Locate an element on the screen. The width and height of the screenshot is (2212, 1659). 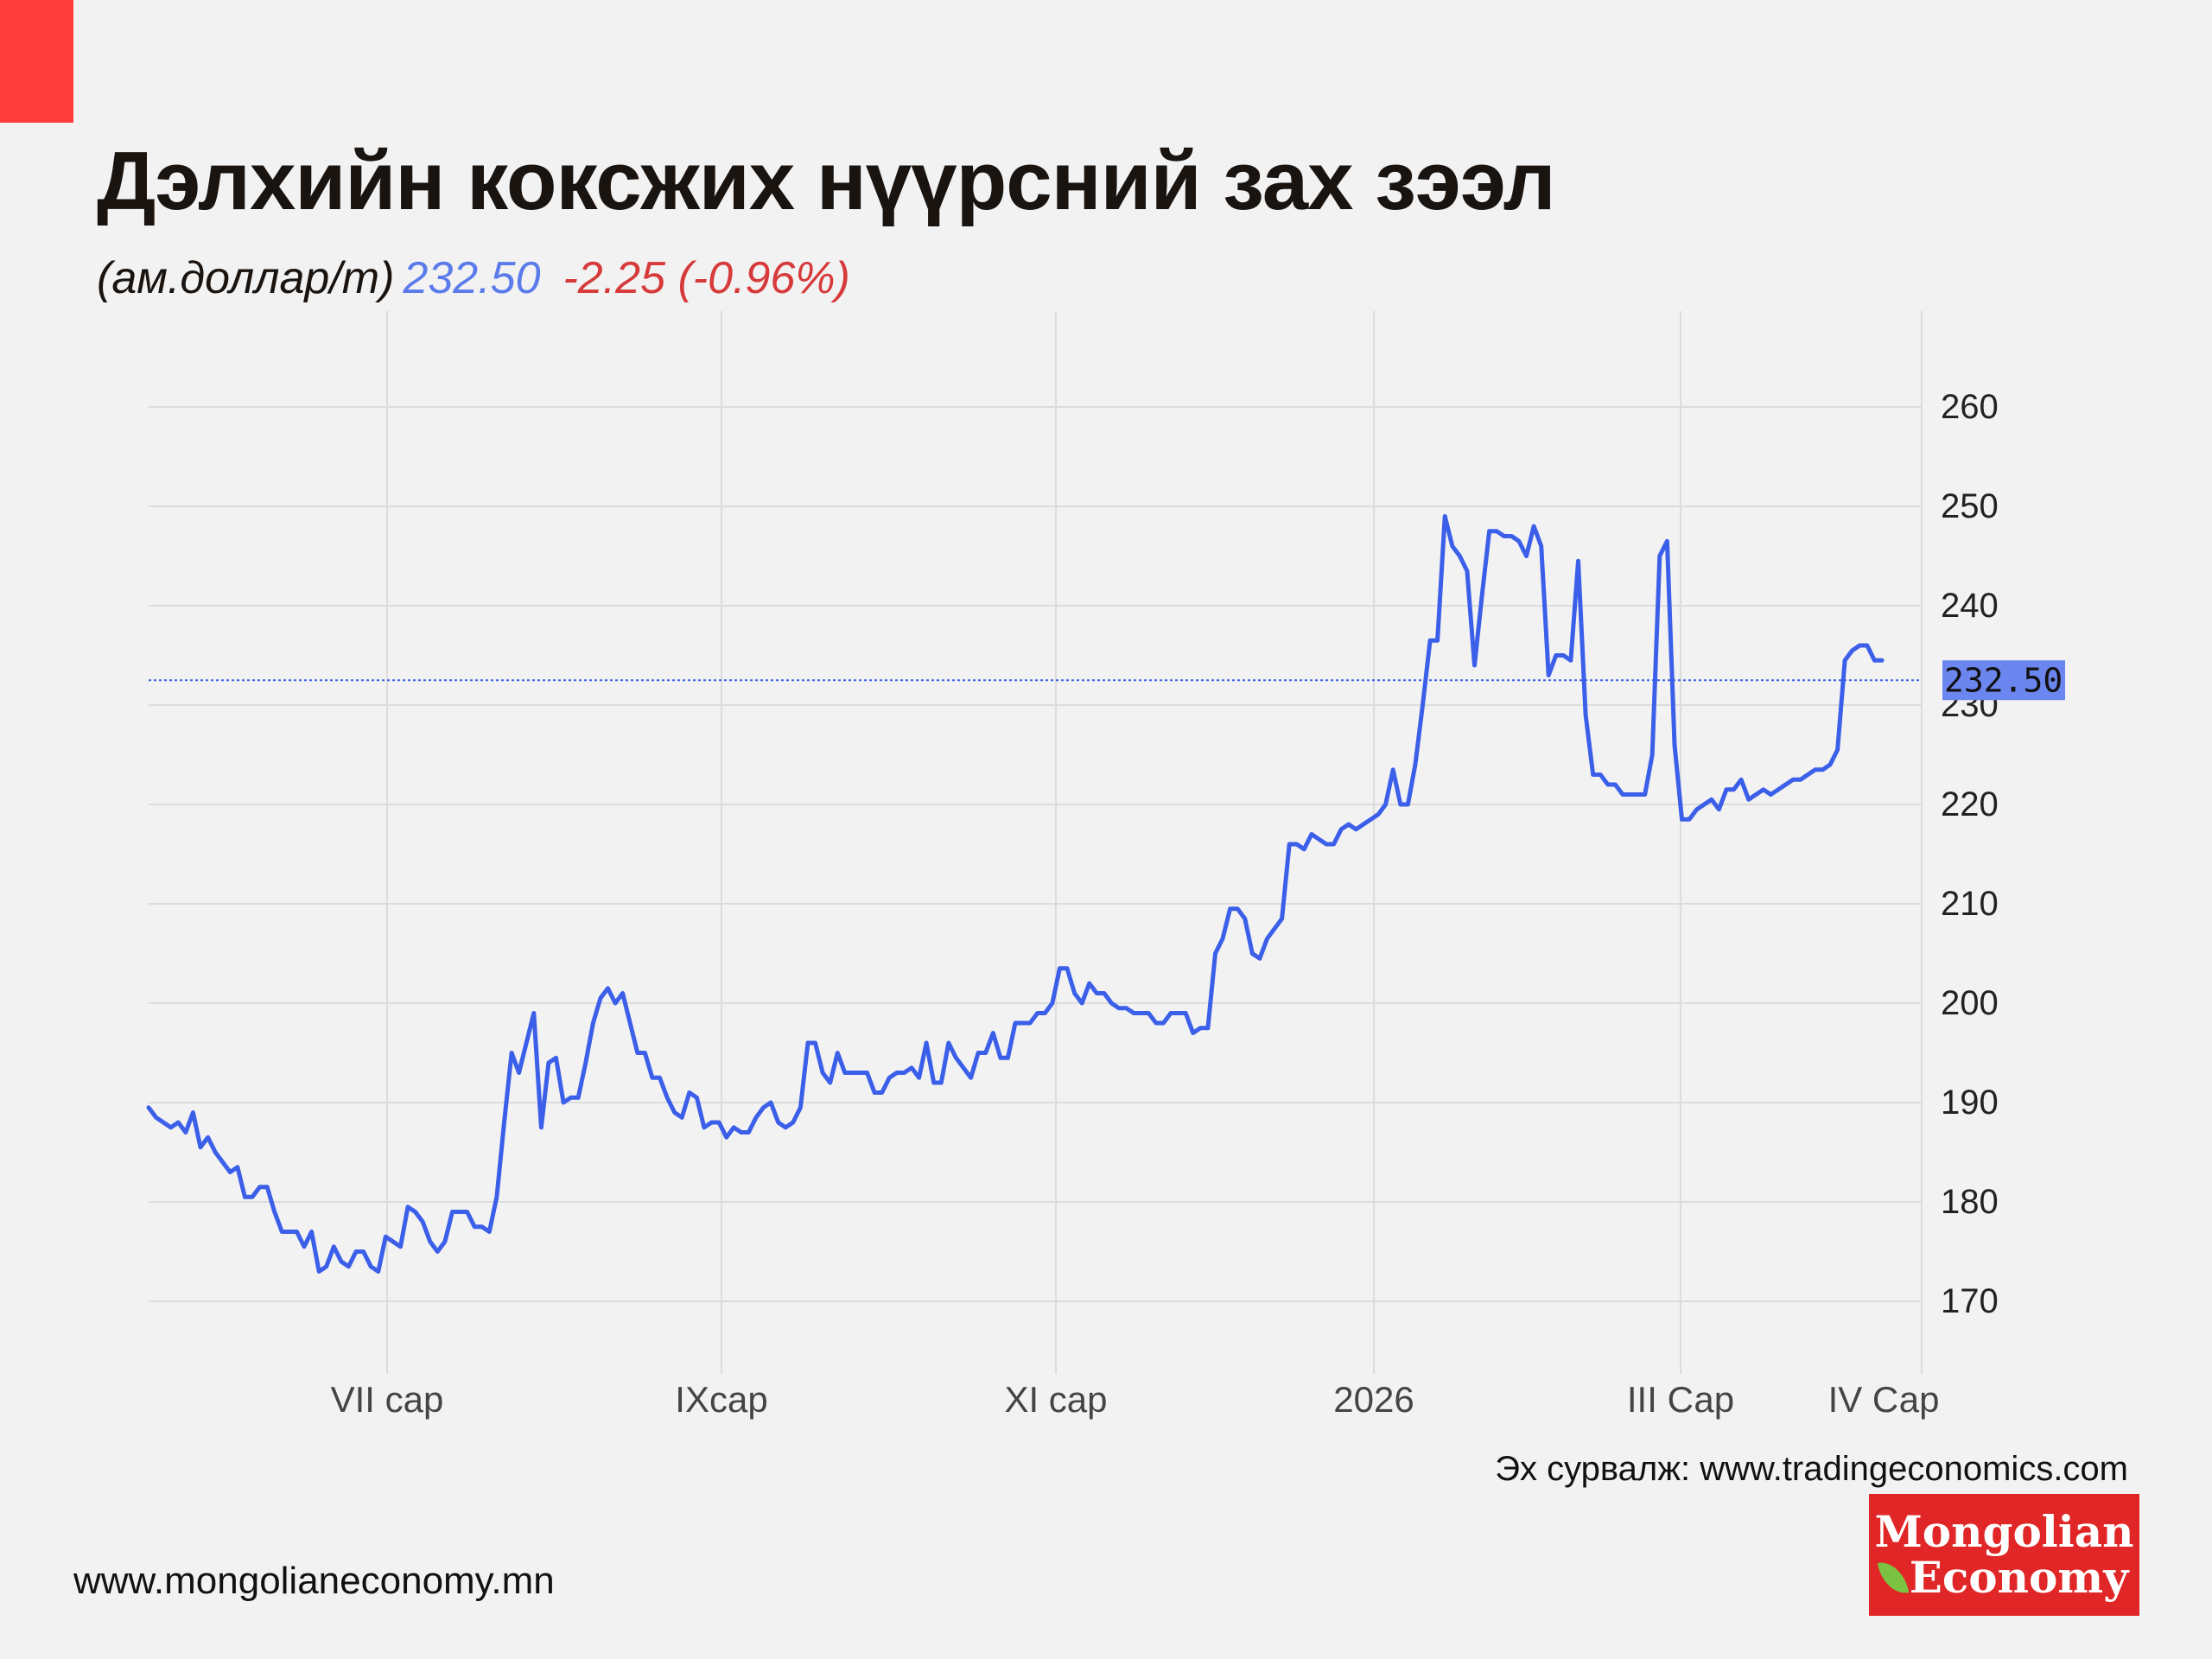
source-credit: Эх сурвалж: www.tradingeconomics.com is located at coordinates (1811, 1469).